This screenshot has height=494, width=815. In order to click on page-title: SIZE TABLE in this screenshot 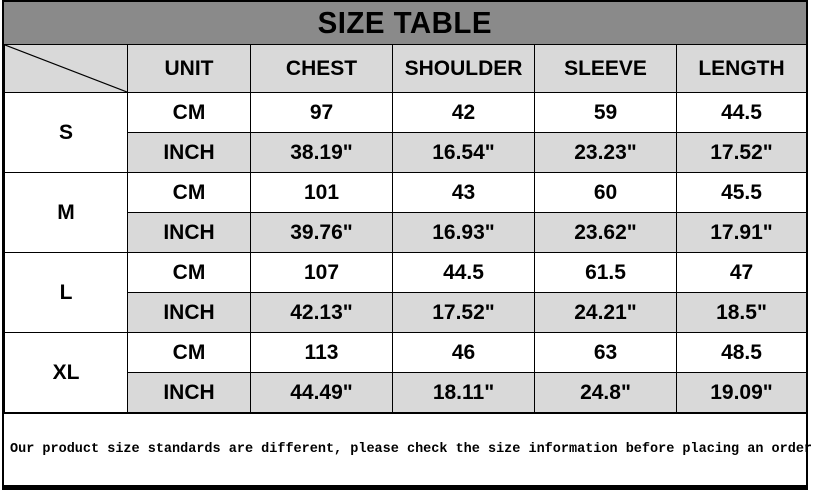, I will do `click(405, 22)`.